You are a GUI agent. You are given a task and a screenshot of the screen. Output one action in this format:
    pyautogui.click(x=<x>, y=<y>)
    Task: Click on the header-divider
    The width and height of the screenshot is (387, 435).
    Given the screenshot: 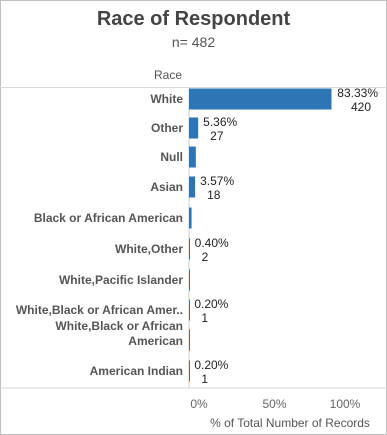 What is the action you would take?
    pyautogui.click(x=193, y=87)
    